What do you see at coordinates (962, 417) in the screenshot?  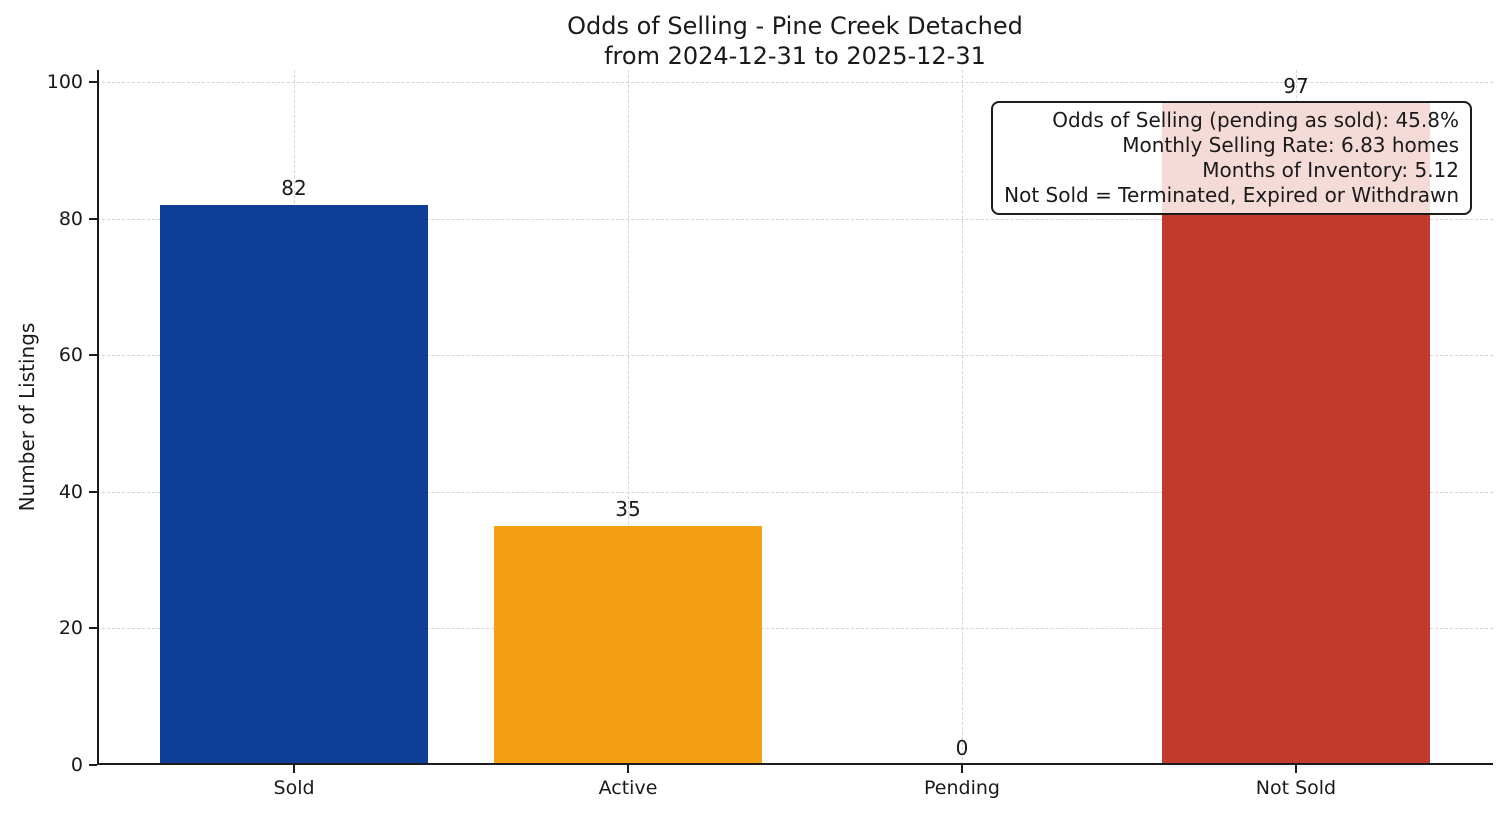 I see `grid-line-x-pending` at bounding box center [962, 417].